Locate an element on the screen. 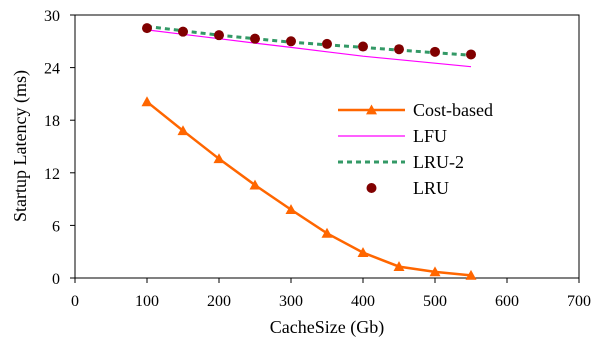 The height and width of the screenshot is (349, 599). y-tick-label: 18 is located at coordinates (52, 121).